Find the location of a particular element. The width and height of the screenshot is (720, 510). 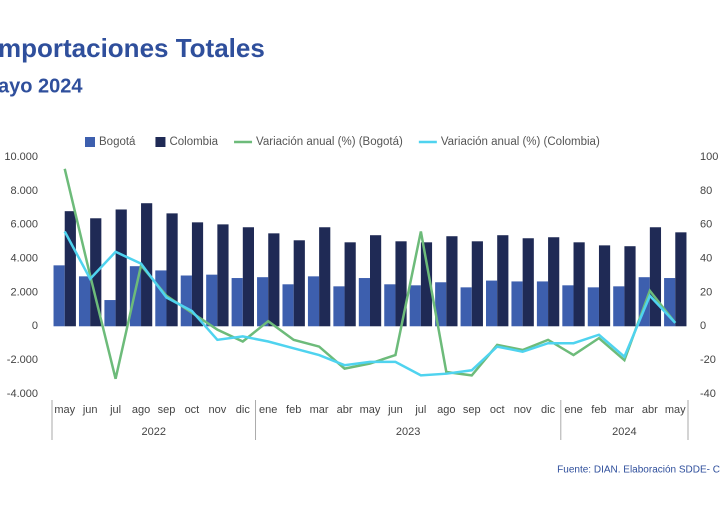

y2-tick-label: -40 is located at coordinates (708, 394).